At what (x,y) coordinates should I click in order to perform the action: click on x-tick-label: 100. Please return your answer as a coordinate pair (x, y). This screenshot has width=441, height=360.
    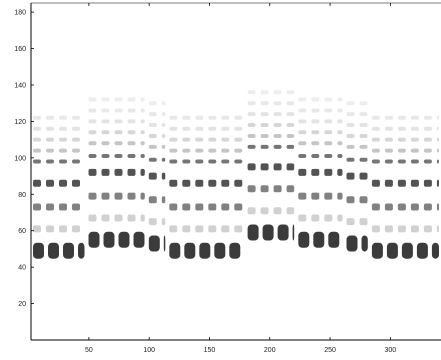
    Looking at the image, I should click on (149, 350).